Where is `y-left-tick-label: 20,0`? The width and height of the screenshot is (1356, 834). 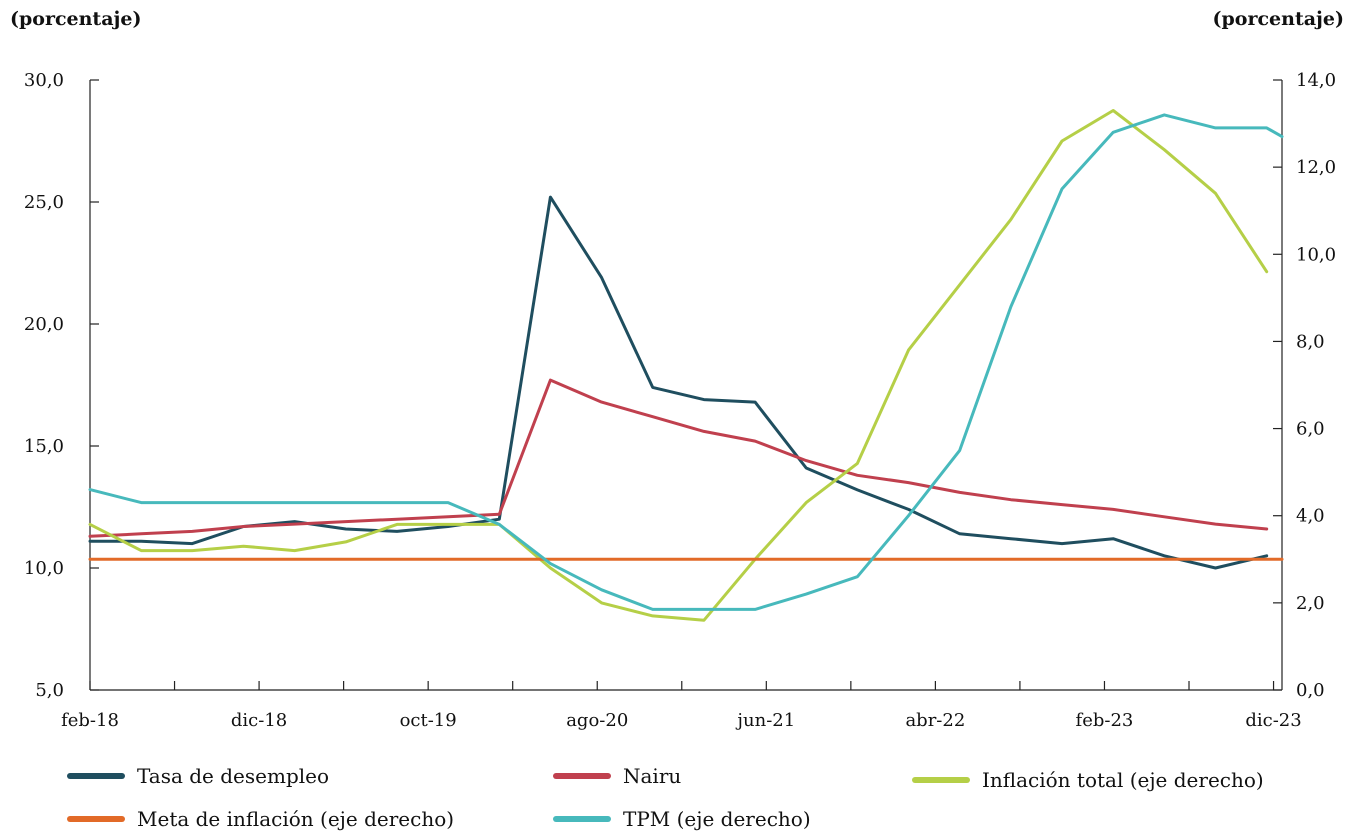 y-left-tick-label: 20,0 is located at coordinates (44, 324).